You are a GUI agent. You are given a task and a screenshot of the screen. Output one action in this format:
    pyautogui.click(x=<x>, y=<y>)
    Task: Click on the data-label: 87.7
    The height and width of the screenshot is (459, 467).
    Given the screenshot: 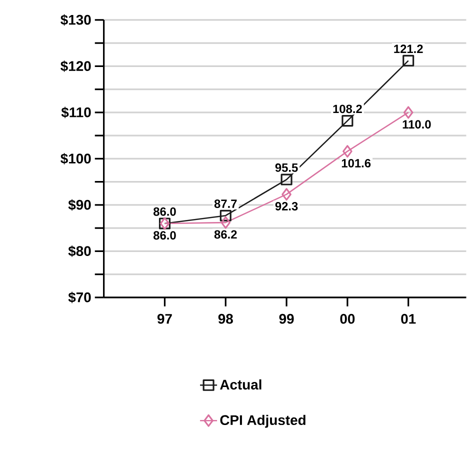 What is the action you would take?
    pyautogui.click(x=225, y=203)
    